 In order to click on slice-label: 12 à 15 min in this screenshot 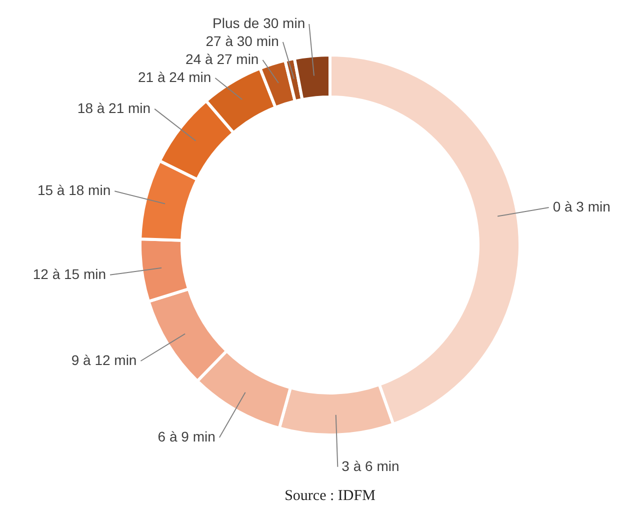, I will do `click(69, 274)`.